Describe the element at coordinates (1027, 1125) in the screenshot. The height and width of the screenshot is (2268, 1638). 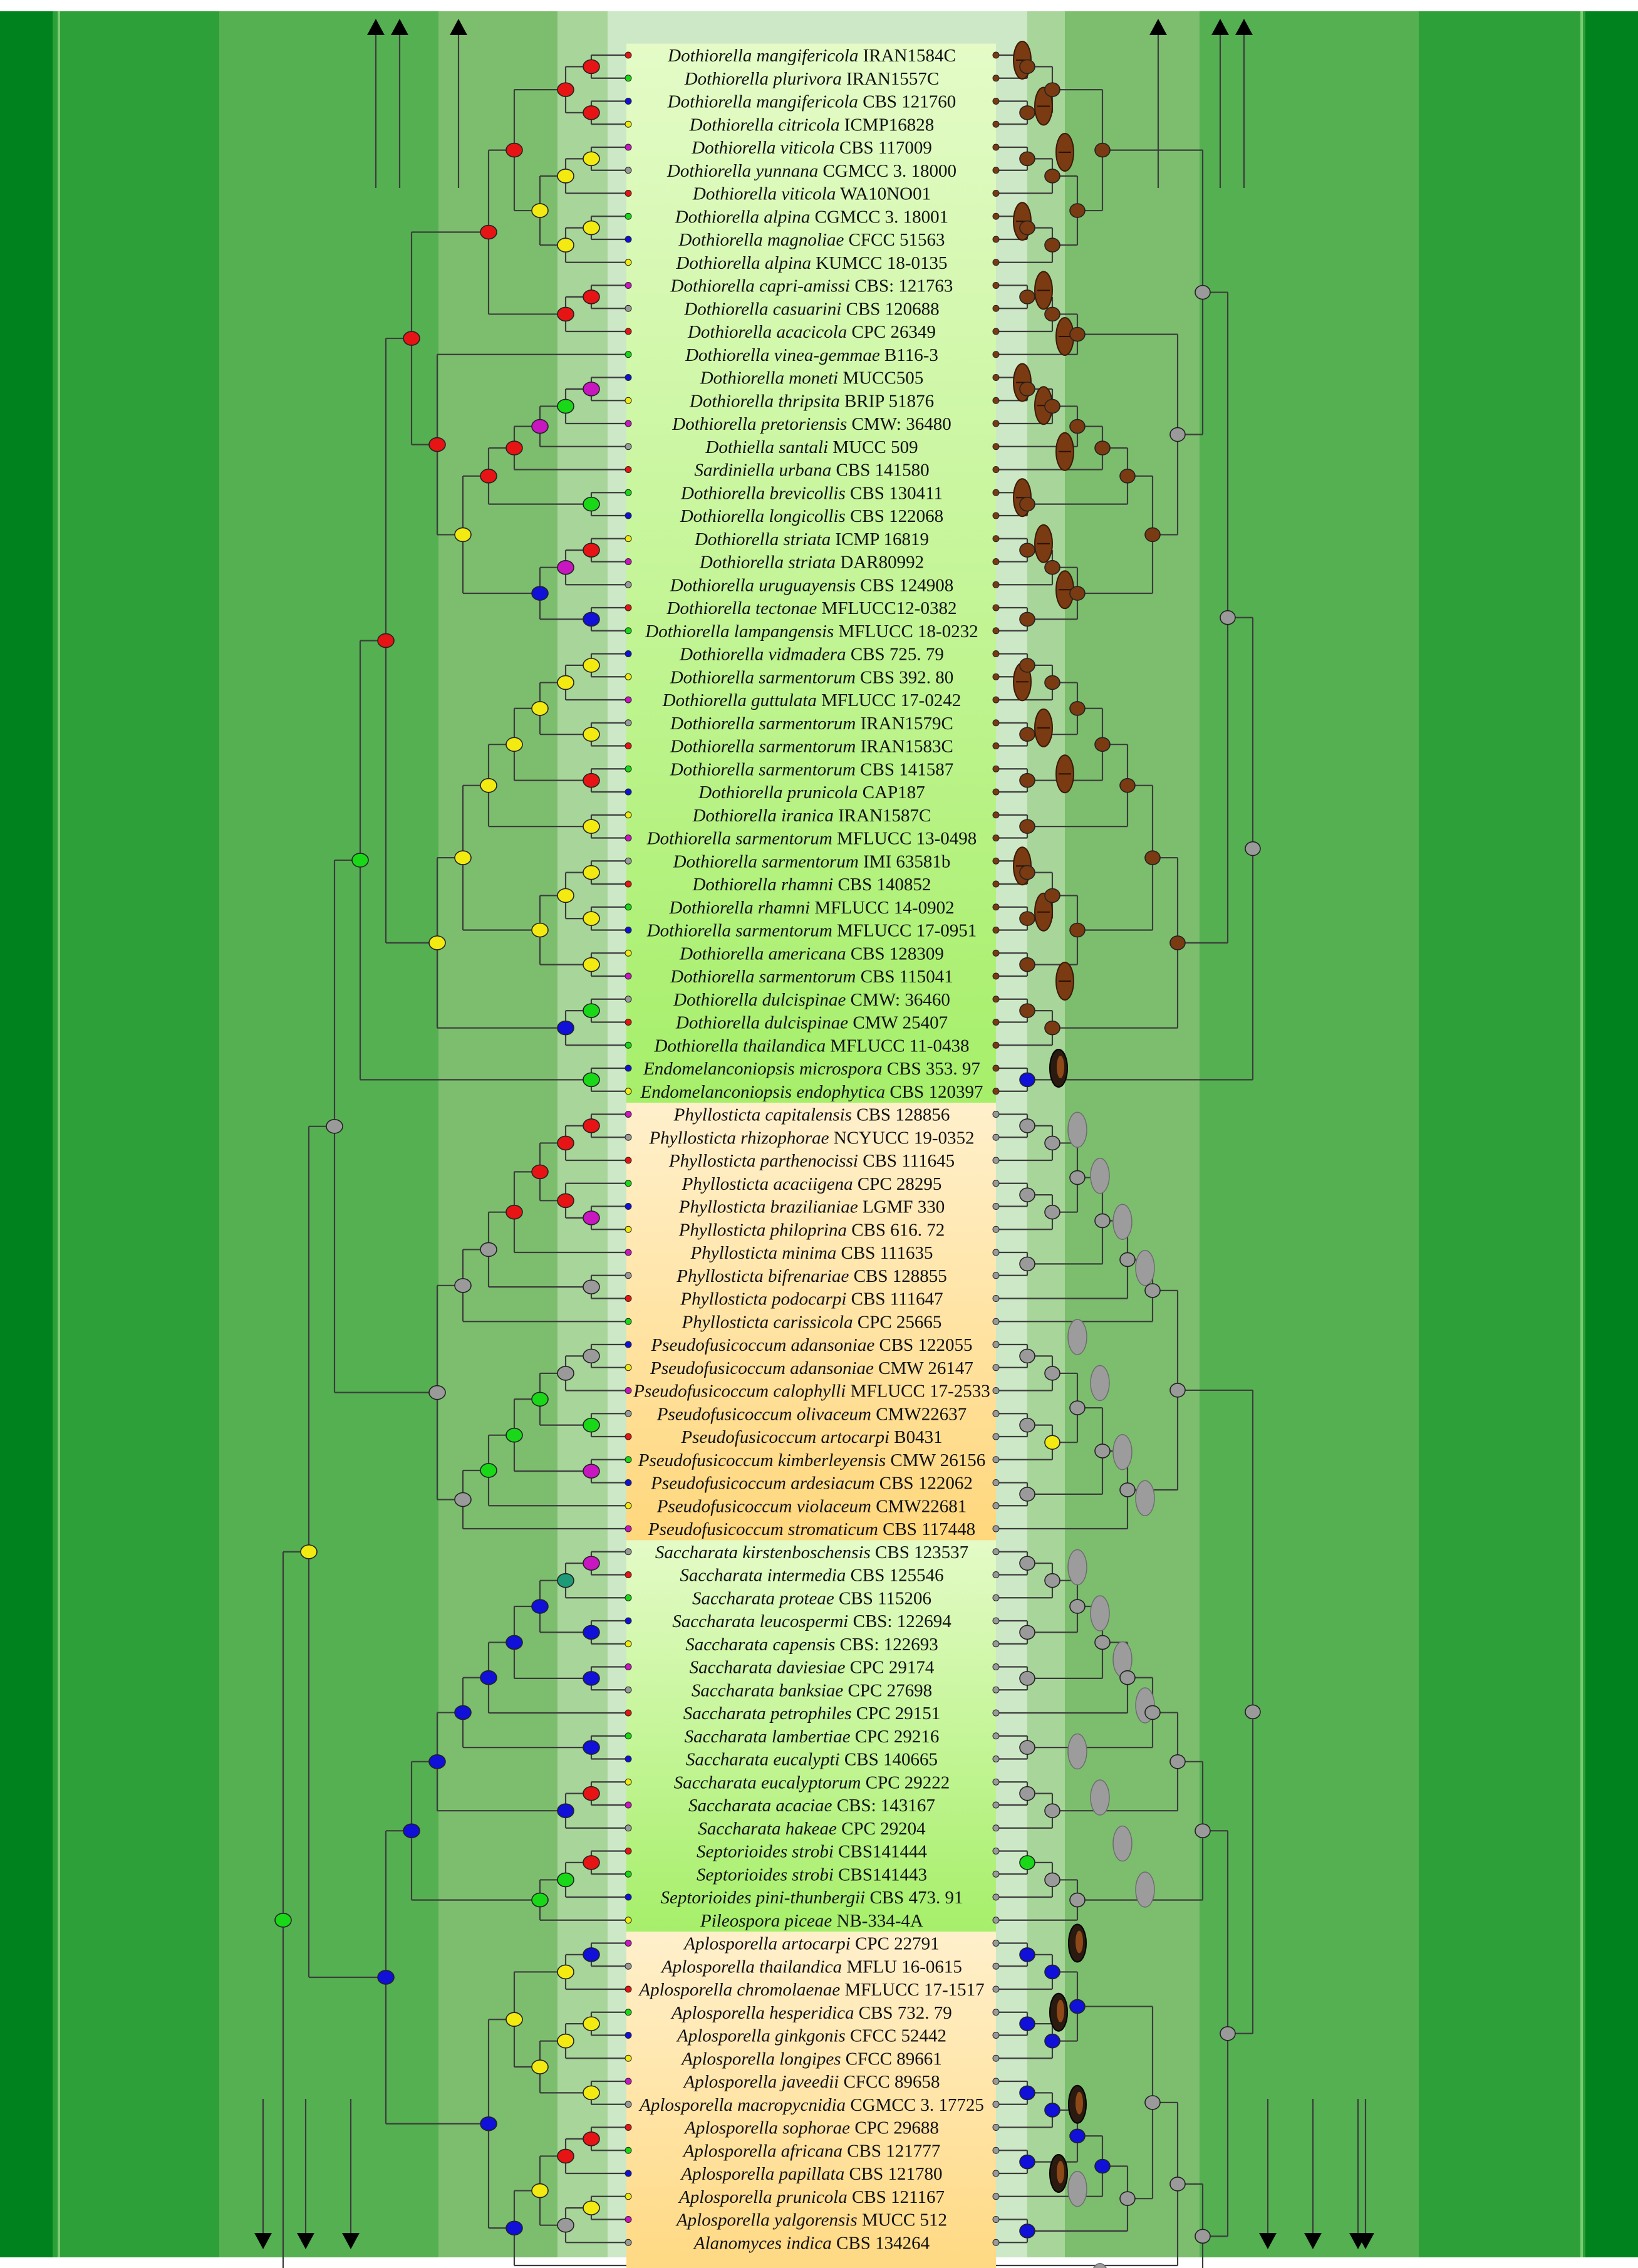
I see `right-node-R45` at that location.